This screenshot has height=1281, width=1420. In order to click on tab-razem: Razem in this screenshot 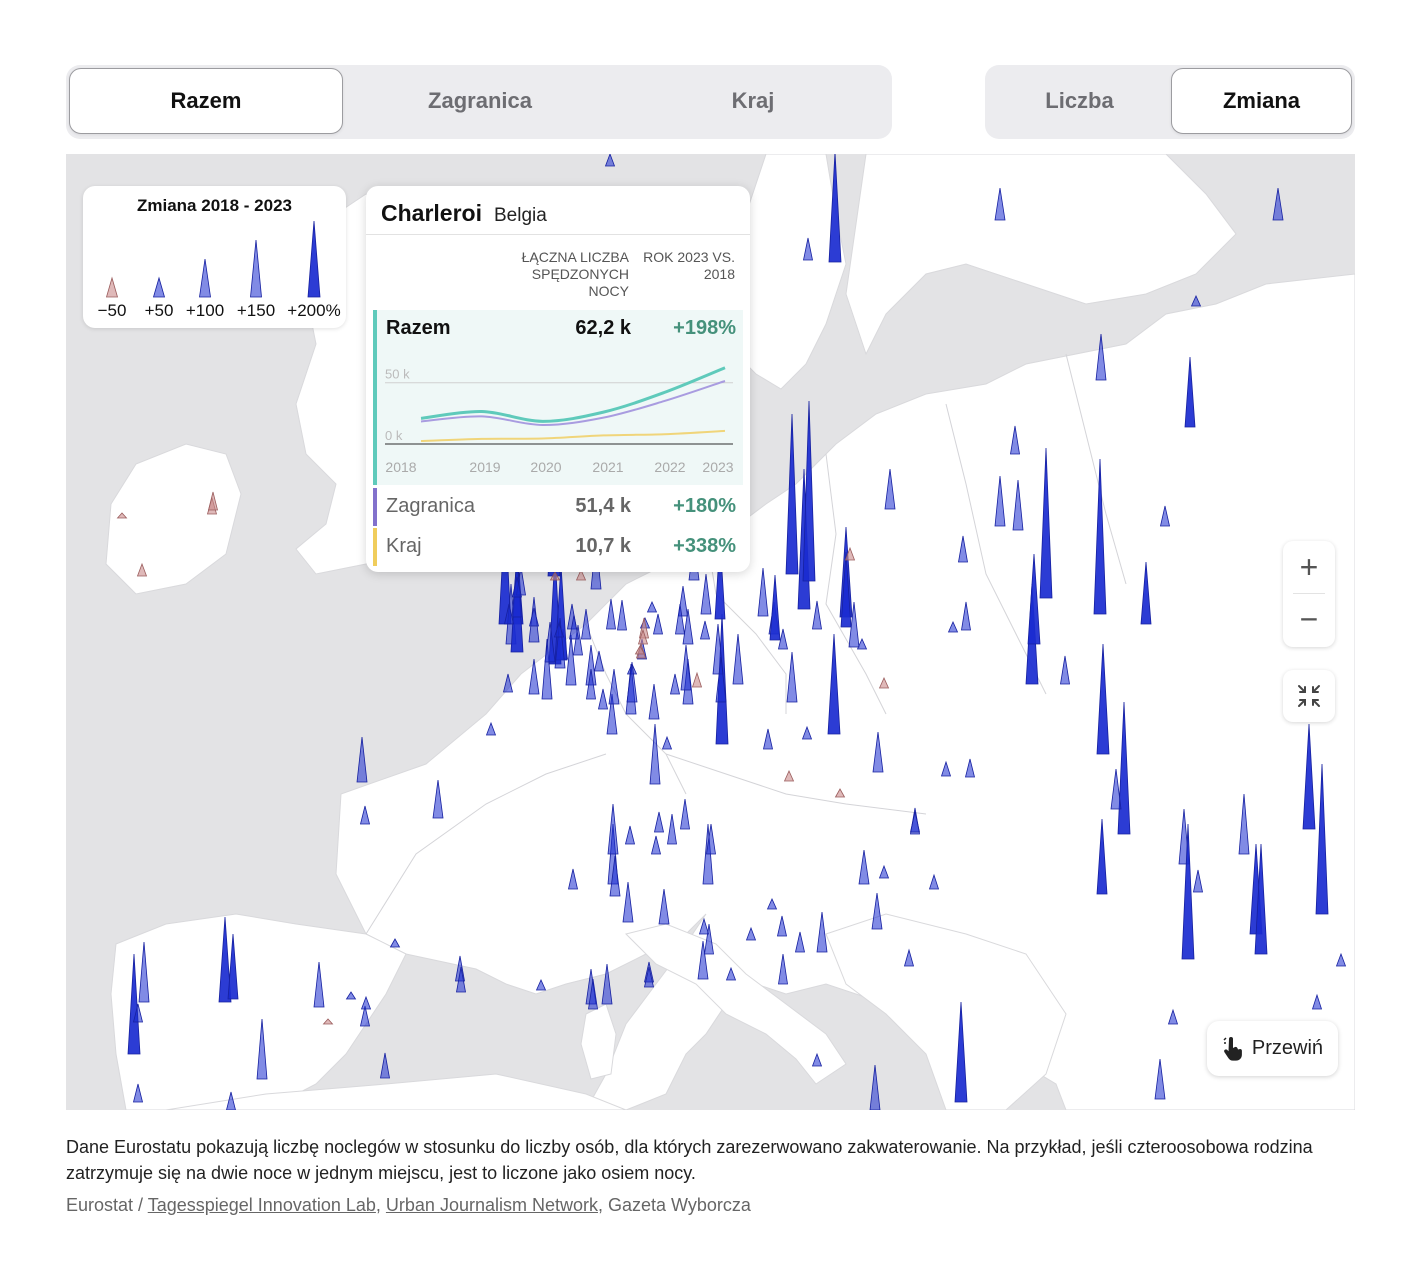, I will do `click(206, 101)`.